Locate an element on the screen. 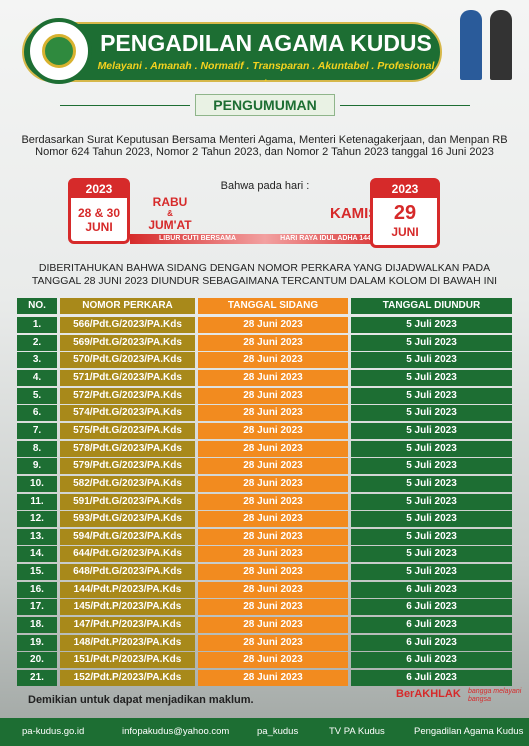  cell: TANGGAL SIDANG is located at coordinates (273, 306).